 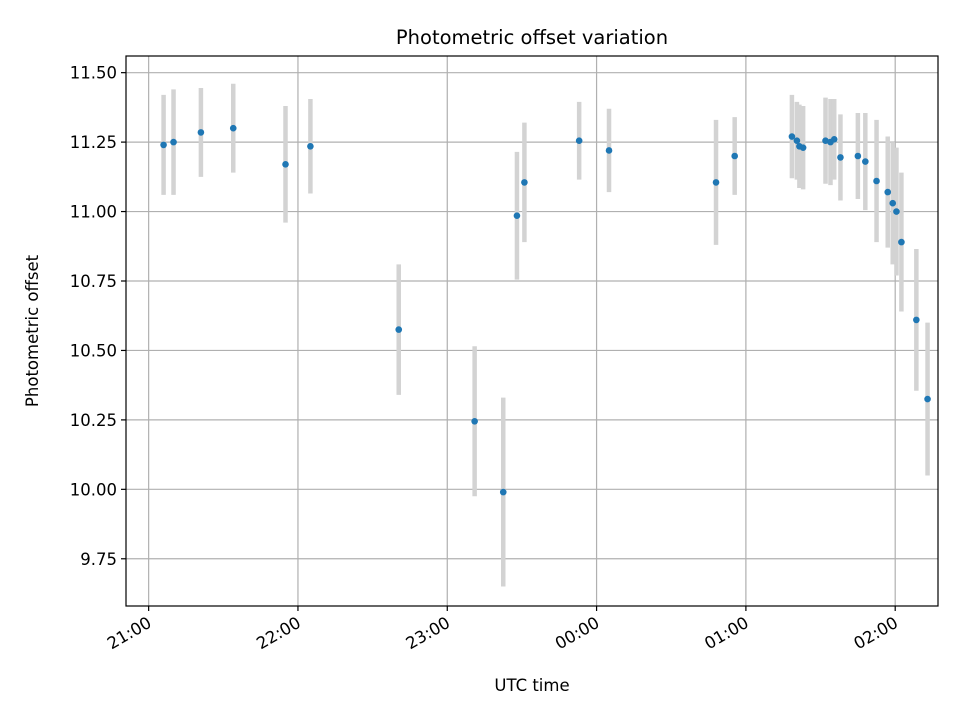 What do you see at coordinates (98, 559) in the screenshot?
I see `y-tick-label: 9.75` at bounding box center [98, 559].